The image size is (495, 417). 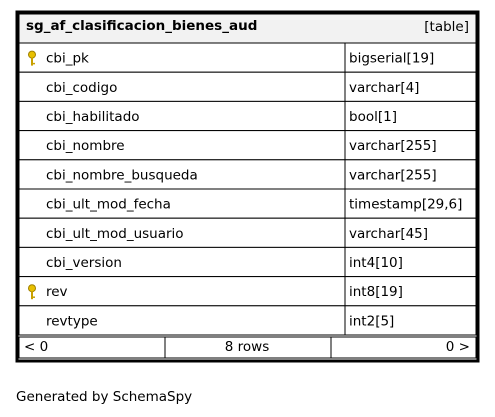 I want to click on column-type: int4[10], so click(x=376, y=263).